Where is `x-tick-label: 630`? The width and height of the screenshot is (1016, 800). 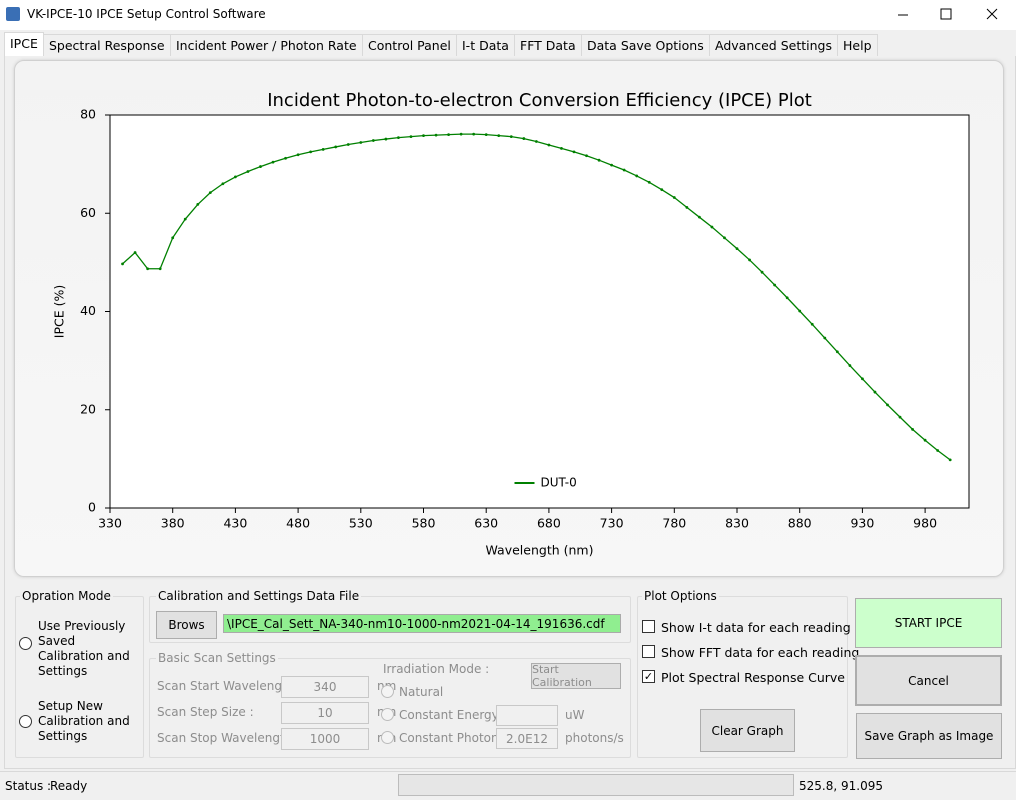 x-tick-label: 630 is located at coordinates (486, 523).